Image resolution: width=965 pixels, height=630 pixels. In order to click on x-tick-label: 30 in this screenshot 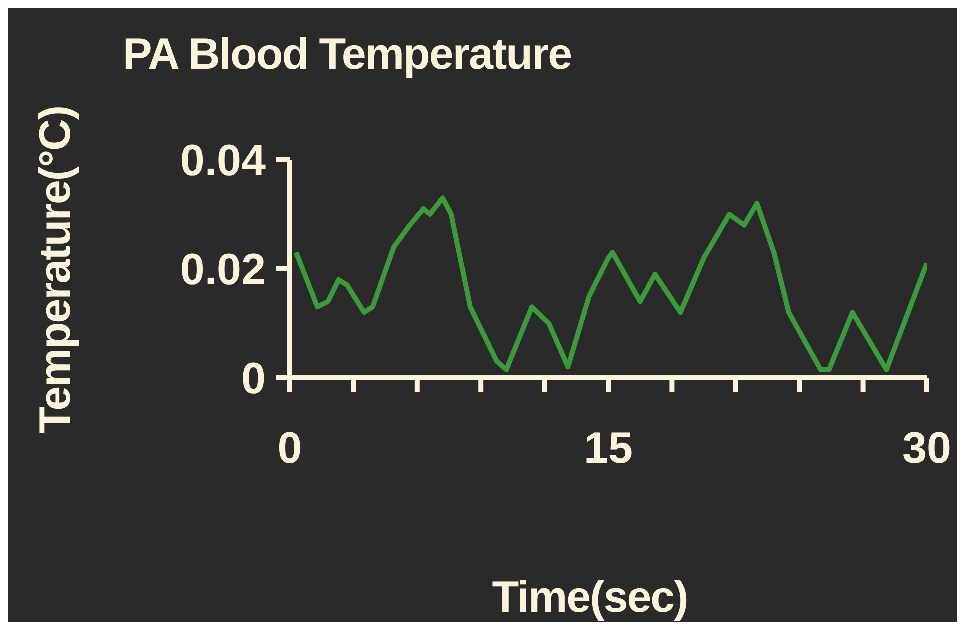, I will do `click(927, 449)`.